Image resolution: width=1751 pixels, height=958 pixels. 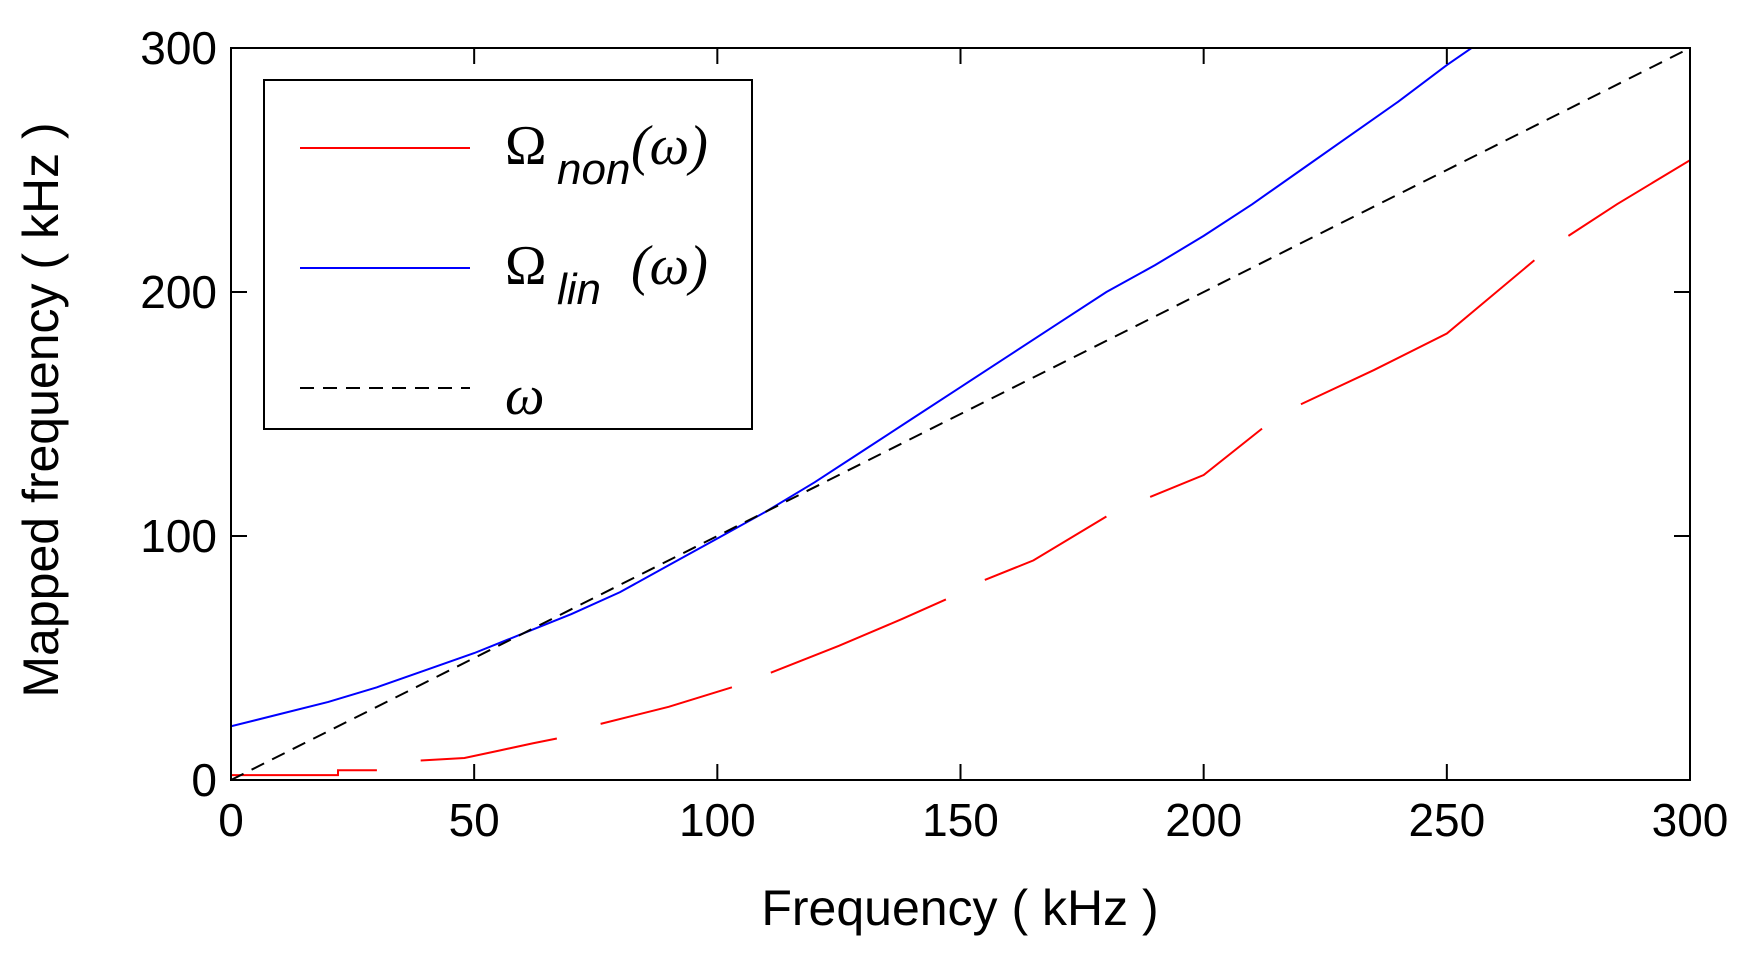 I want to click on x-tick-label: 250, so click(x=1446, y=820).